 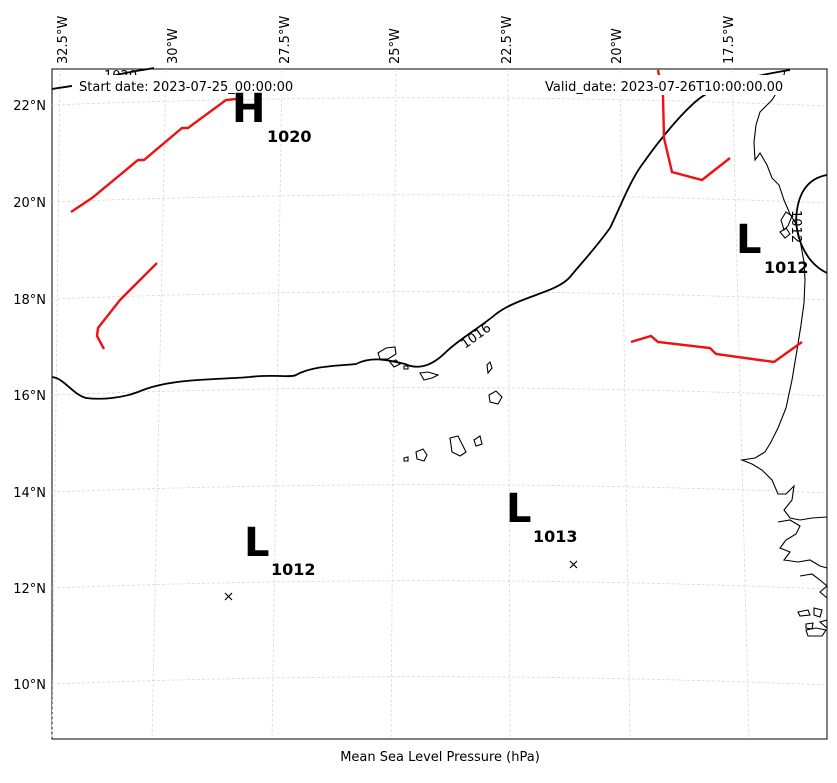 What do you see at coordinates (29, 396) in the screenshot?
I see `lat-label-16n: 16°N` at bounding box center [29, 396].